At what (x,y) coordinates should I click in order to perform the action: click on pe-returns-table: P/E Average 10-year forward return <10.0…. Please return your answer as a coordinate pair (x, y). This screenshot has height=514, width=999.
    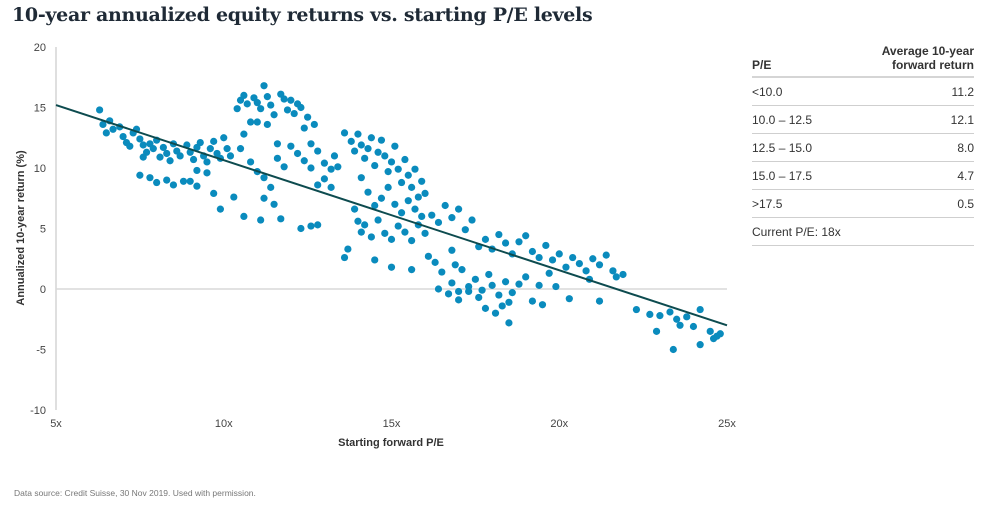
    Looking at the image, I should click on (863, 141).